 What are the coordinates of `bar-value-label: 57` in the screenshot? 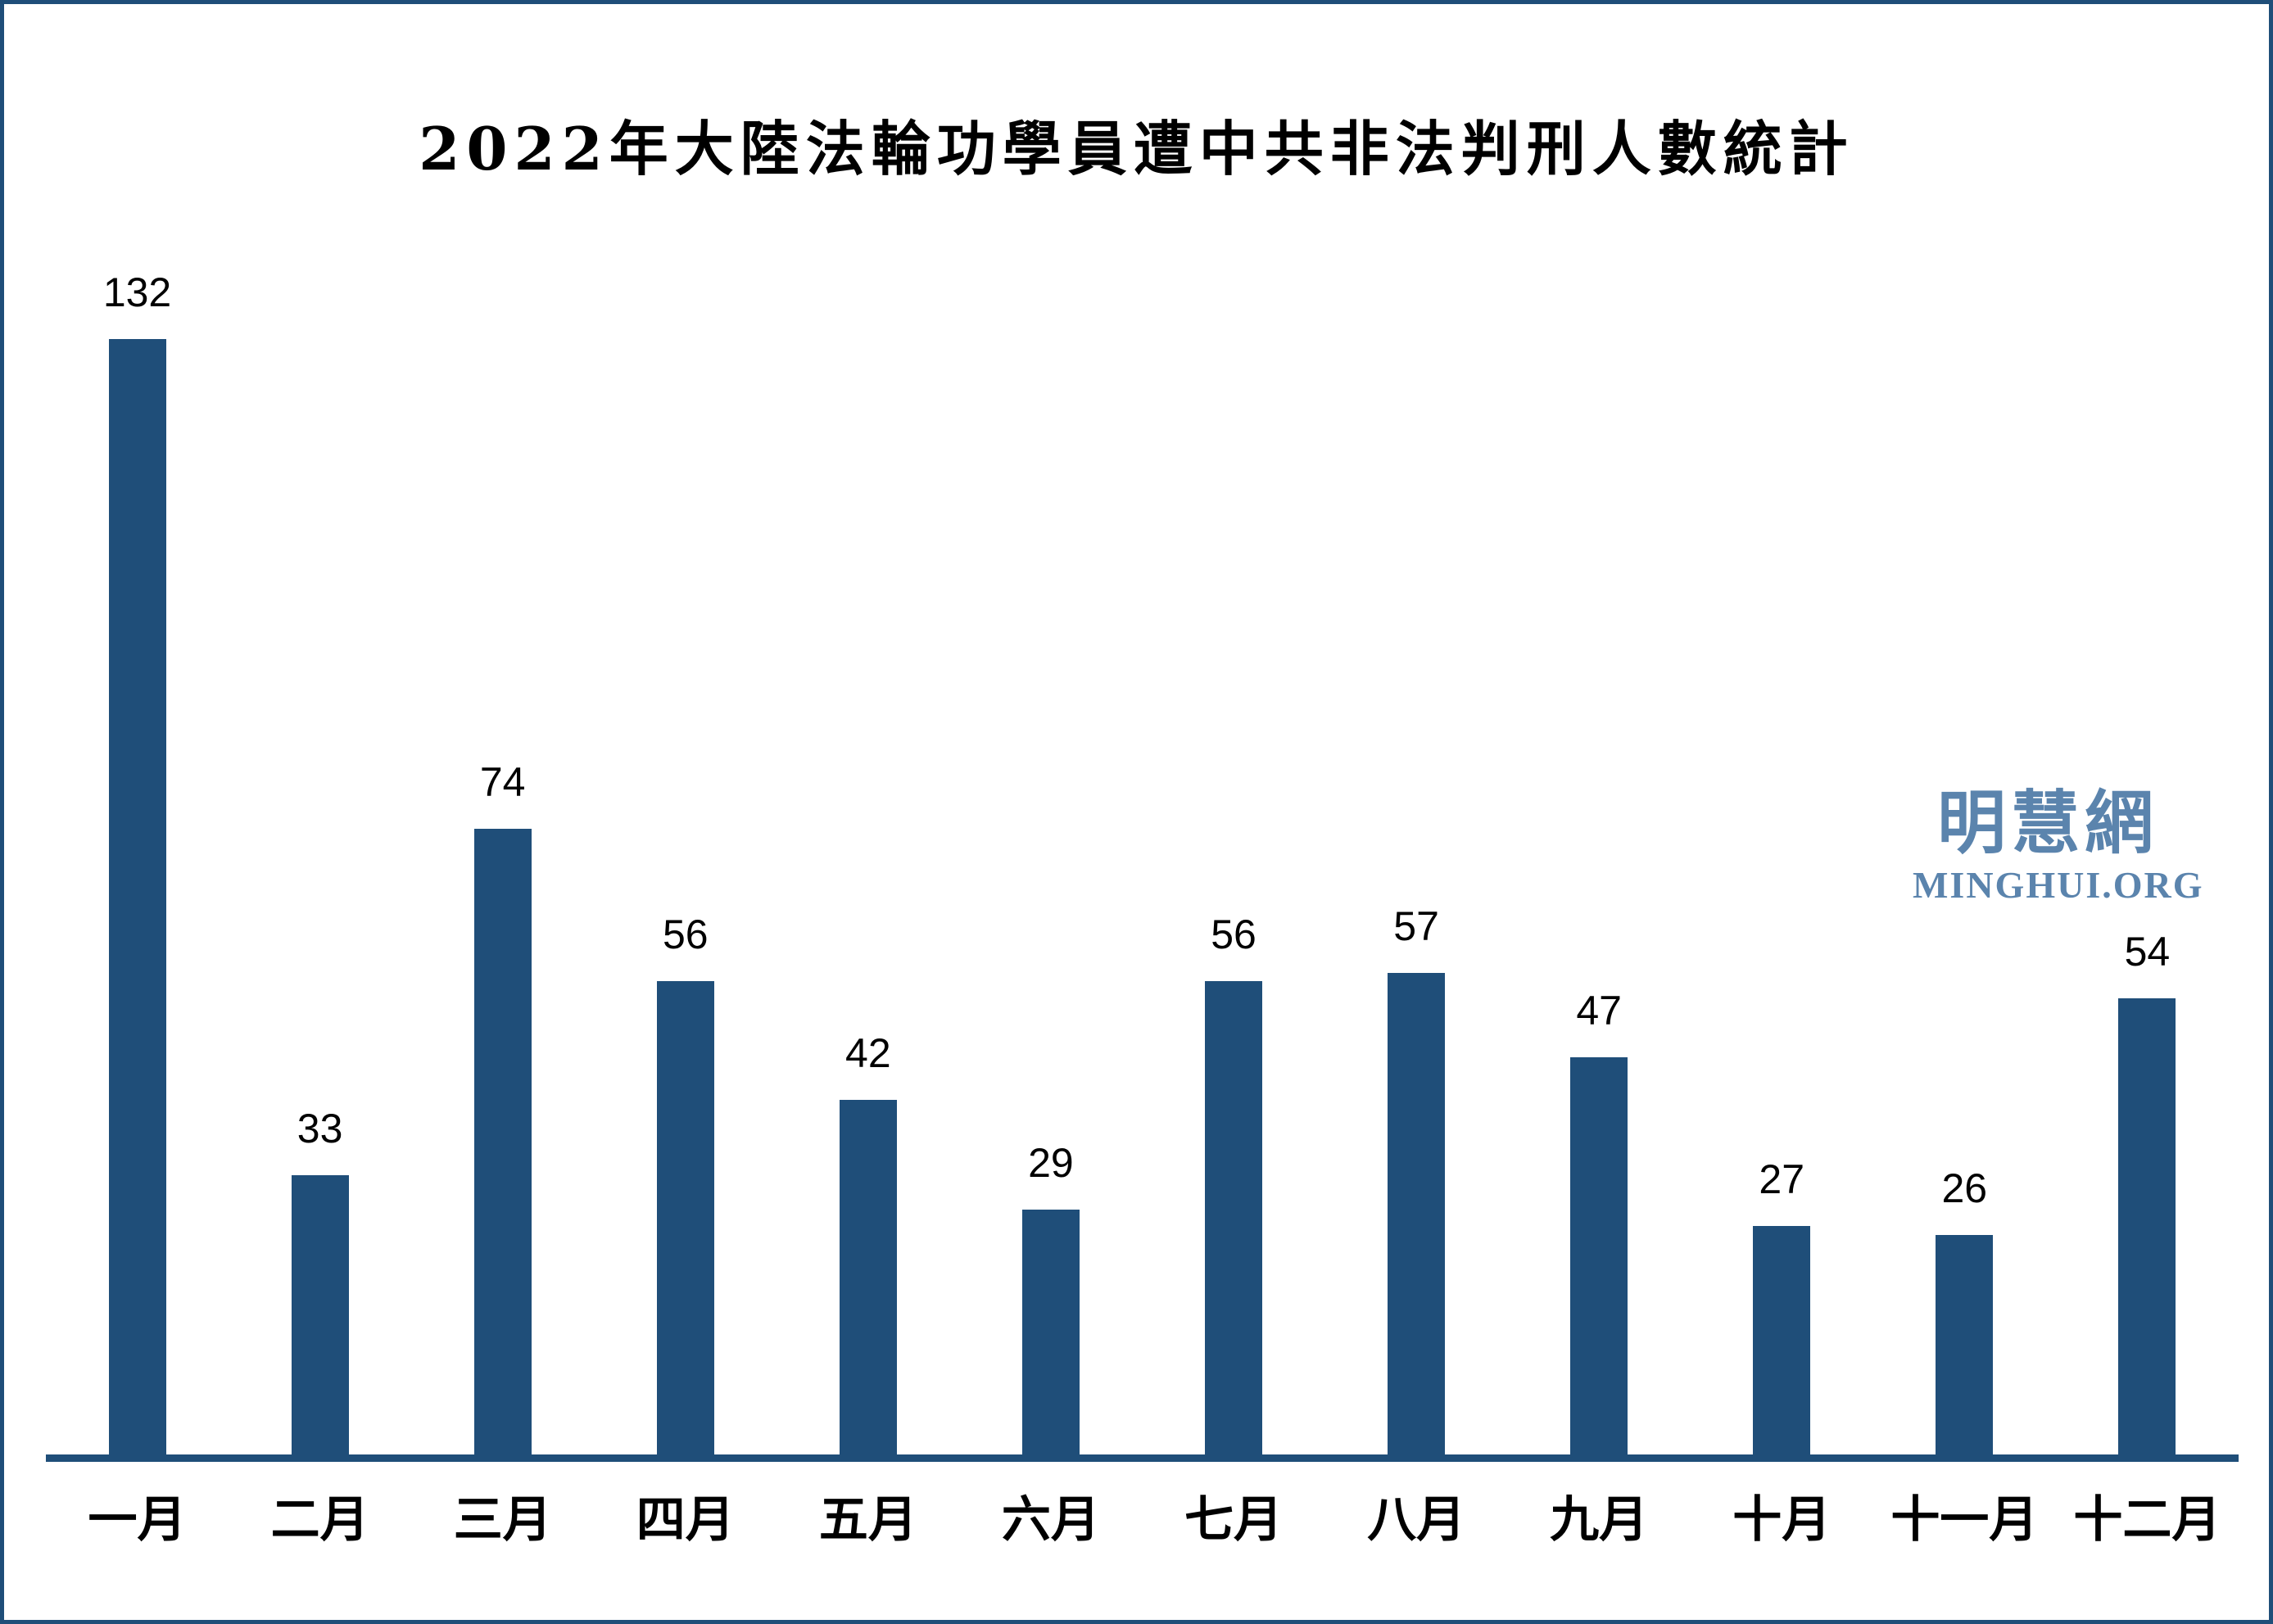 It's located at (1416, 926).